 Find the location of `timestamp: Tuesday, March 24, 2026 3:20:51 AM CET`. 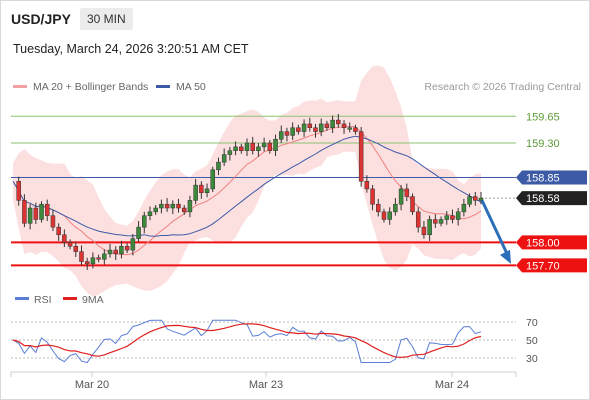

timestamp: Tuesday, March 24, 2026 3:20:51 AM CET is located at coordinates (131, 49).